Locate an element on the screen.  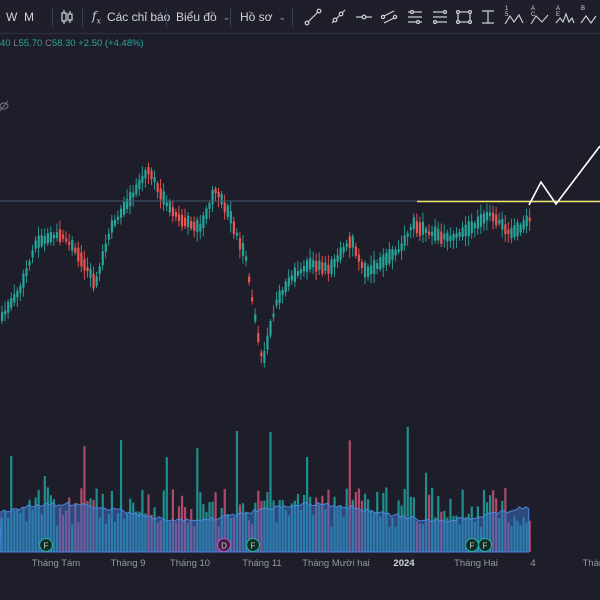
pitchfork-icon is located at coordinates (415, 17).